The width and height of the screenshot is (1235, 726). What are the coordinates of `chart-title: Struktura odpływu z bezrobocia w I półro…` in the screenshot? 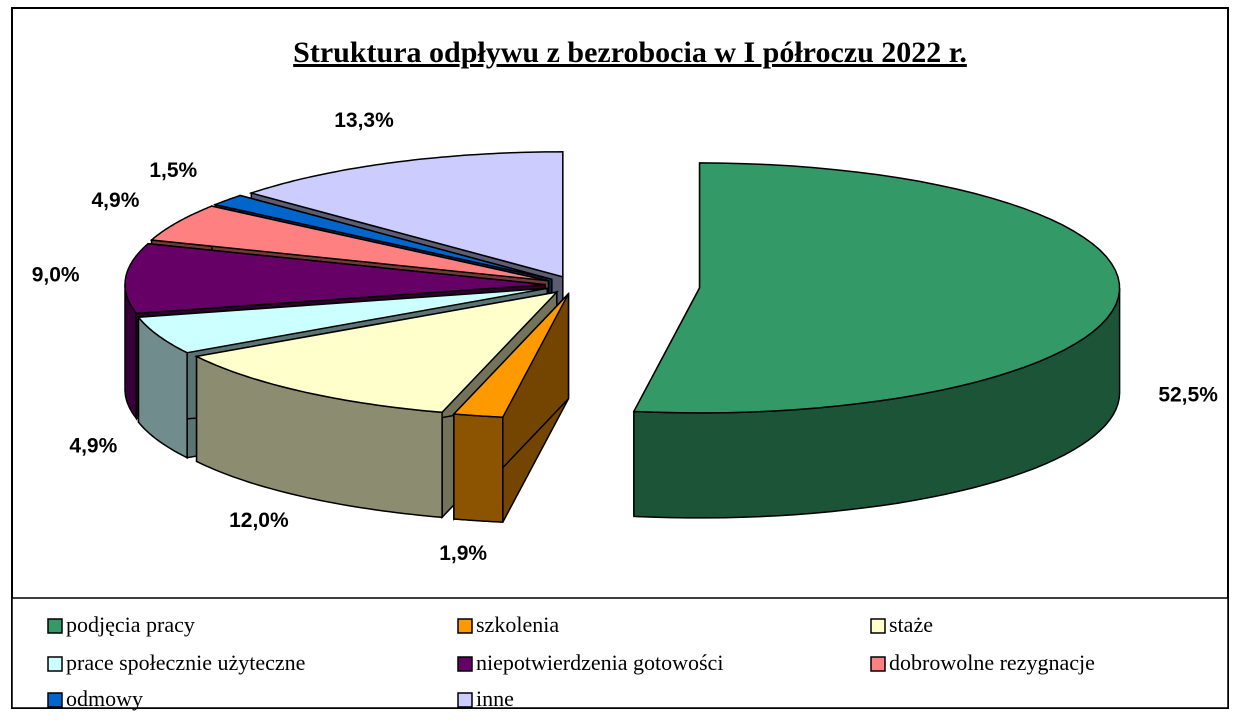 It's located at (630, 52).